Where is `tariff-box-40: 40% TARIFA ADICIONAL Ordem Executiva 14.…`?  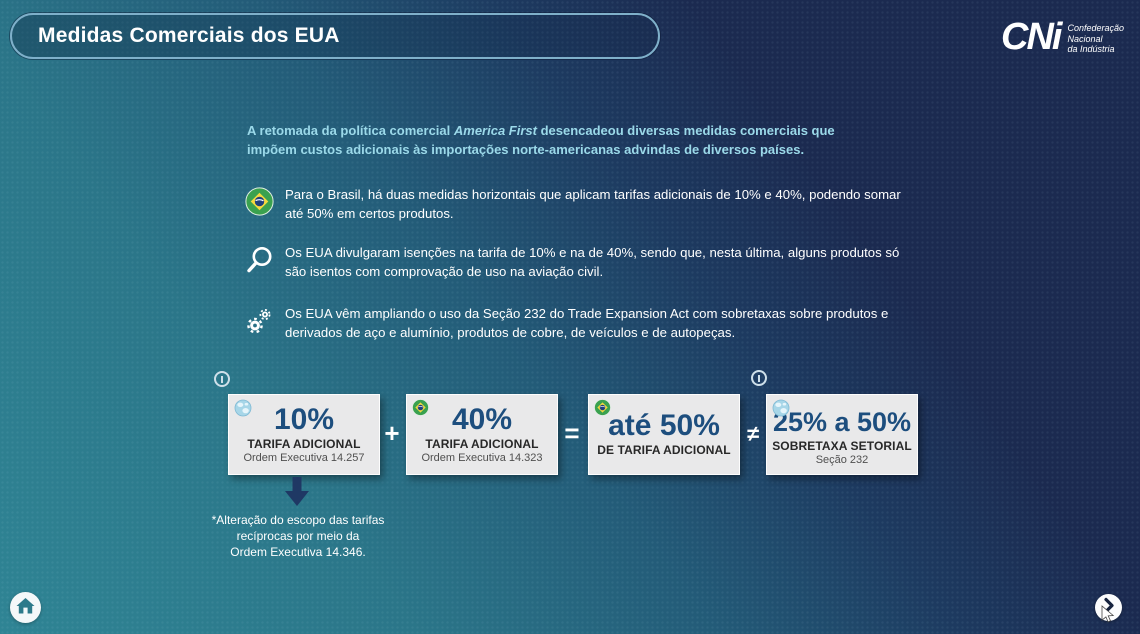 tariff-box-40: 40% TARIFA ADICIONAL Ordem Executiva 14.… is located at coordinates (482, 434).